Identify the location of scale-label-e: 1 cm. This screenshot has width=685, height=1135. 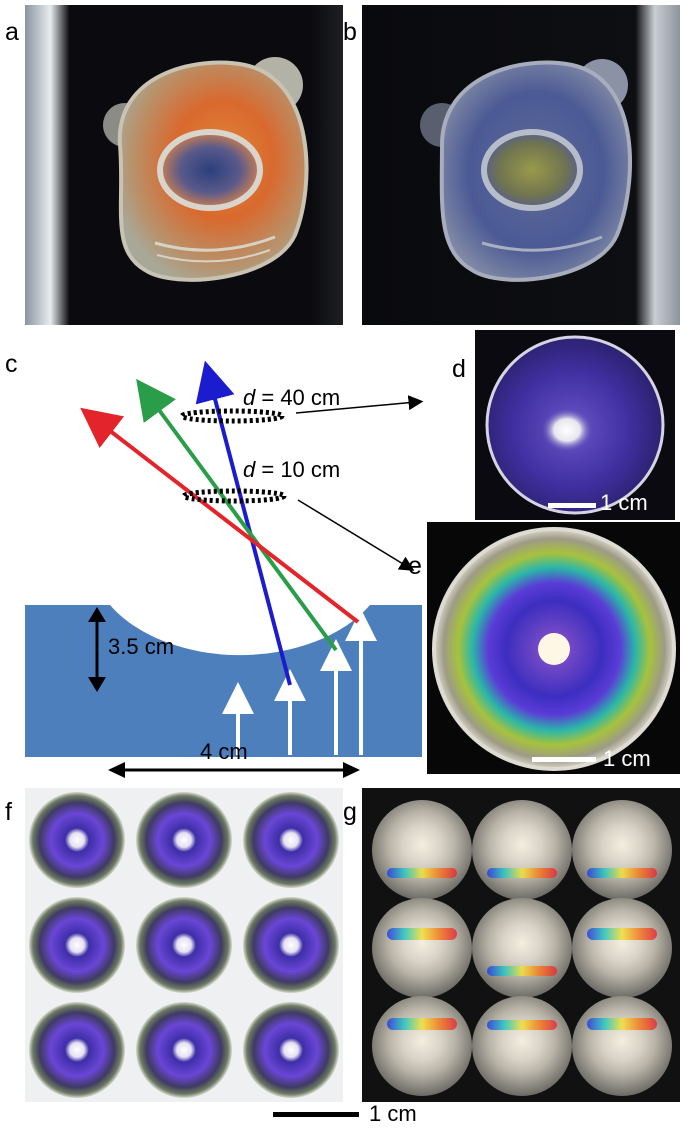
(627, 758).